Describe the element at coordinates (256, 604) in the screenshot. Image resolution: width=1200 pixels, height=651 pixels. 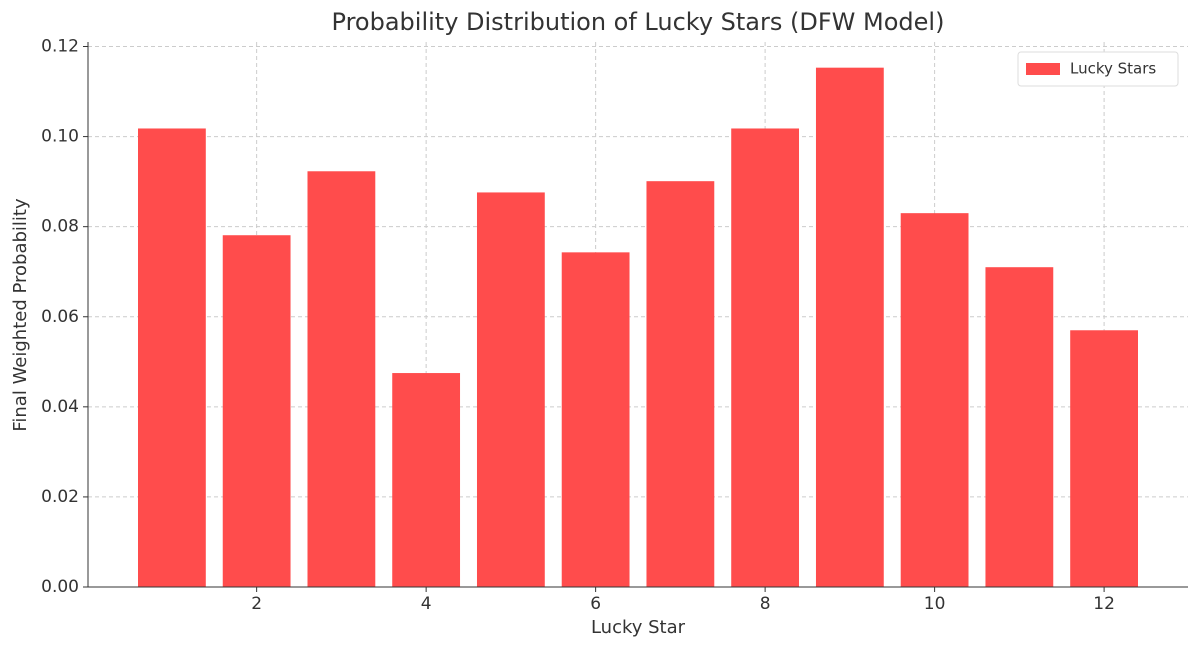
I see `x-tick-label: 2` at that location.